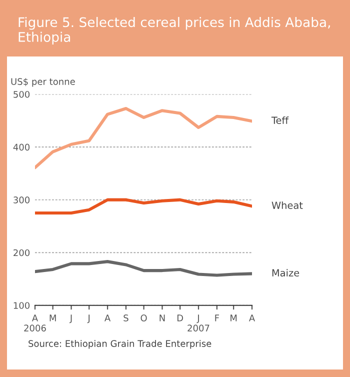  Describe the element at coordinates (174, 30) in the screenshot. I see `chart-title: Figure 5. Selected cereal prices in Addis Ababa, Ethiopia` at that location.